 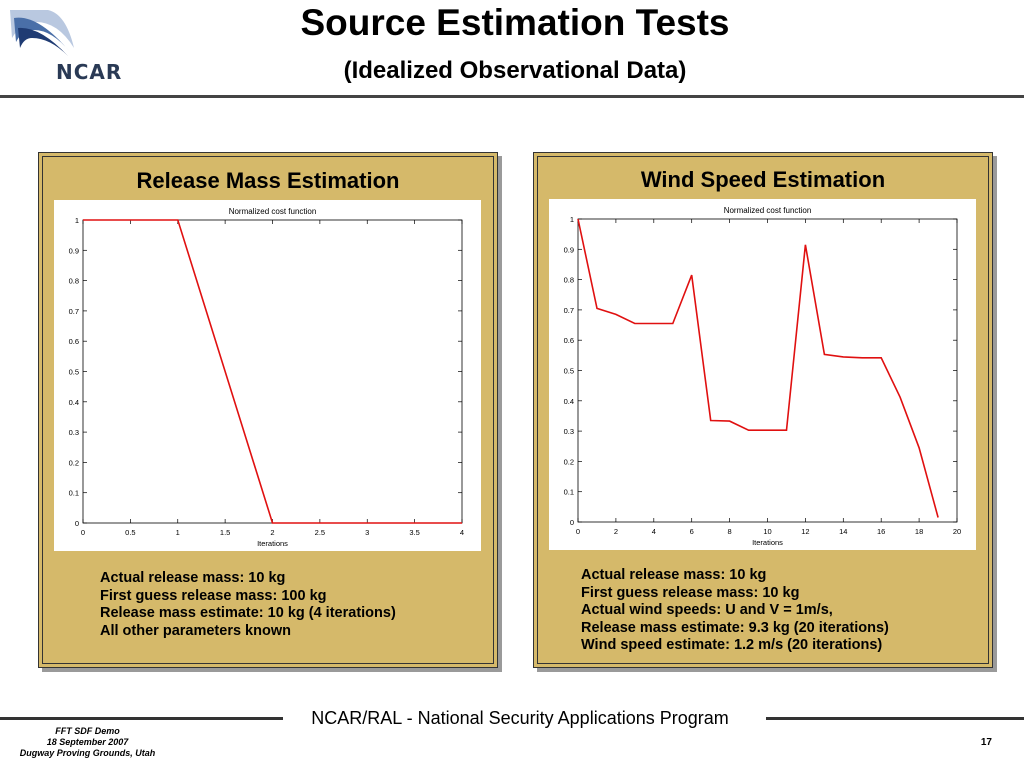 I want to click on footer-line: 18 September 2007, so click(x=87, y=742).